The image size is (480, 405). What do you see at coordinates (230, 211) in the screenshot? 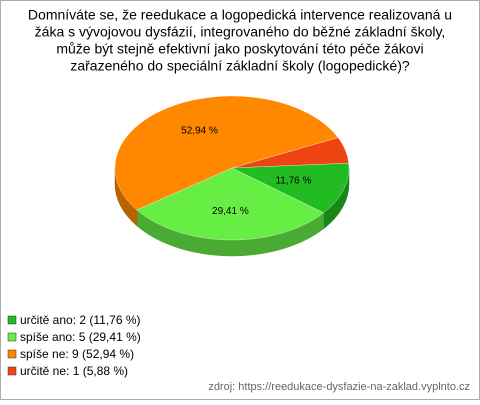
I see `value-label: 29,41 %` at bounding box center [230, 211].